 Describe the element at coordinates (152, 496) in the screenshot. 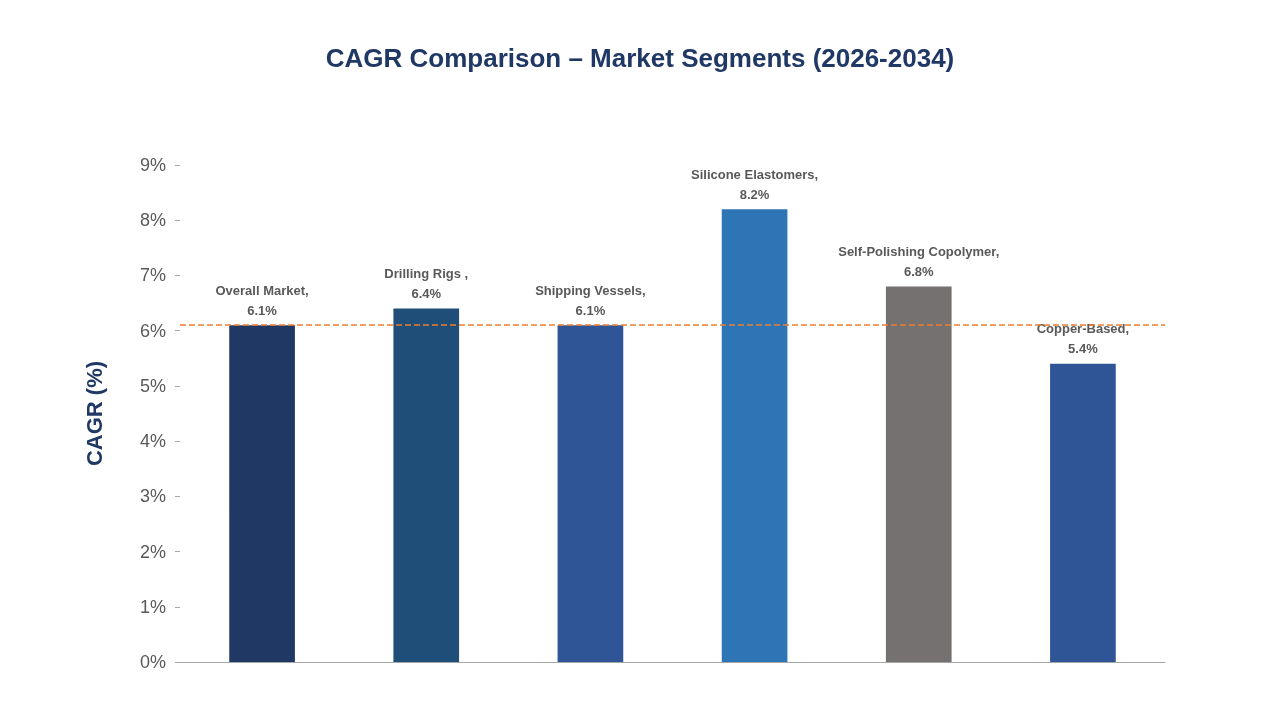

I see `y-tick-label: 3%` at that location.